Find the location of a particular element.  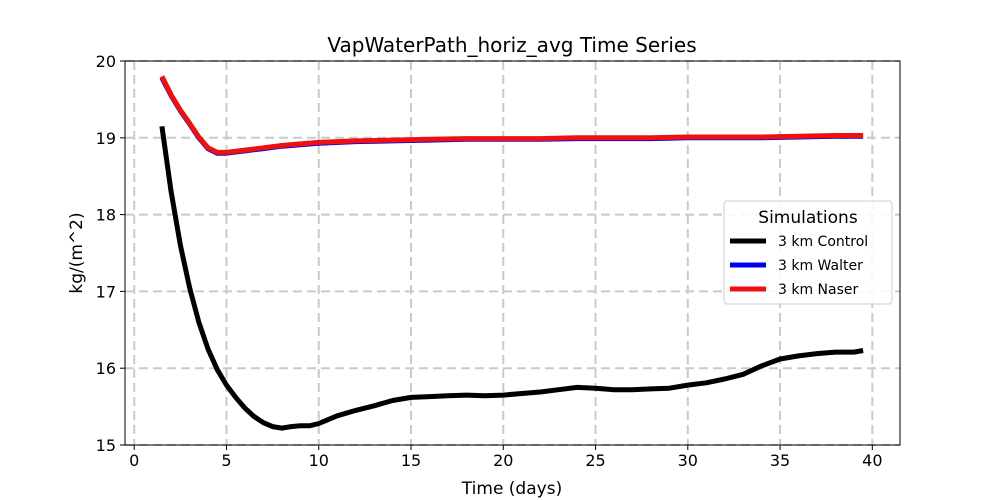

y-tick-label: 20 is located at coordinates (106, 61).